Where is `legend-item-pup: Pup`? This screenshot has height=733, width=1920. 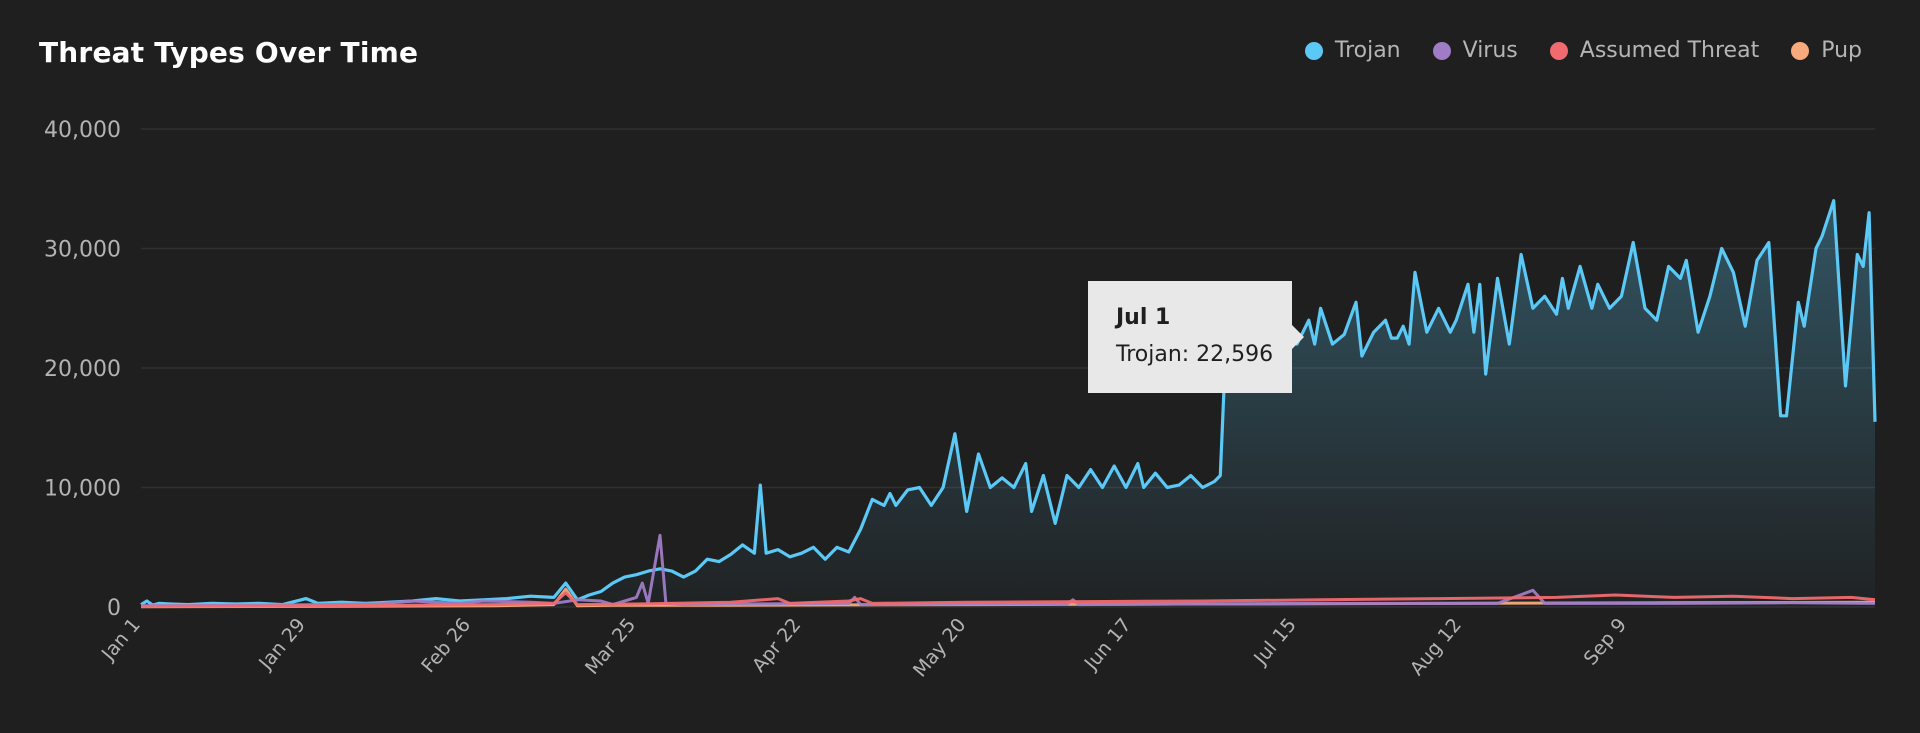 legend-item-pup: Pup is located at coordinates (1826, 50).